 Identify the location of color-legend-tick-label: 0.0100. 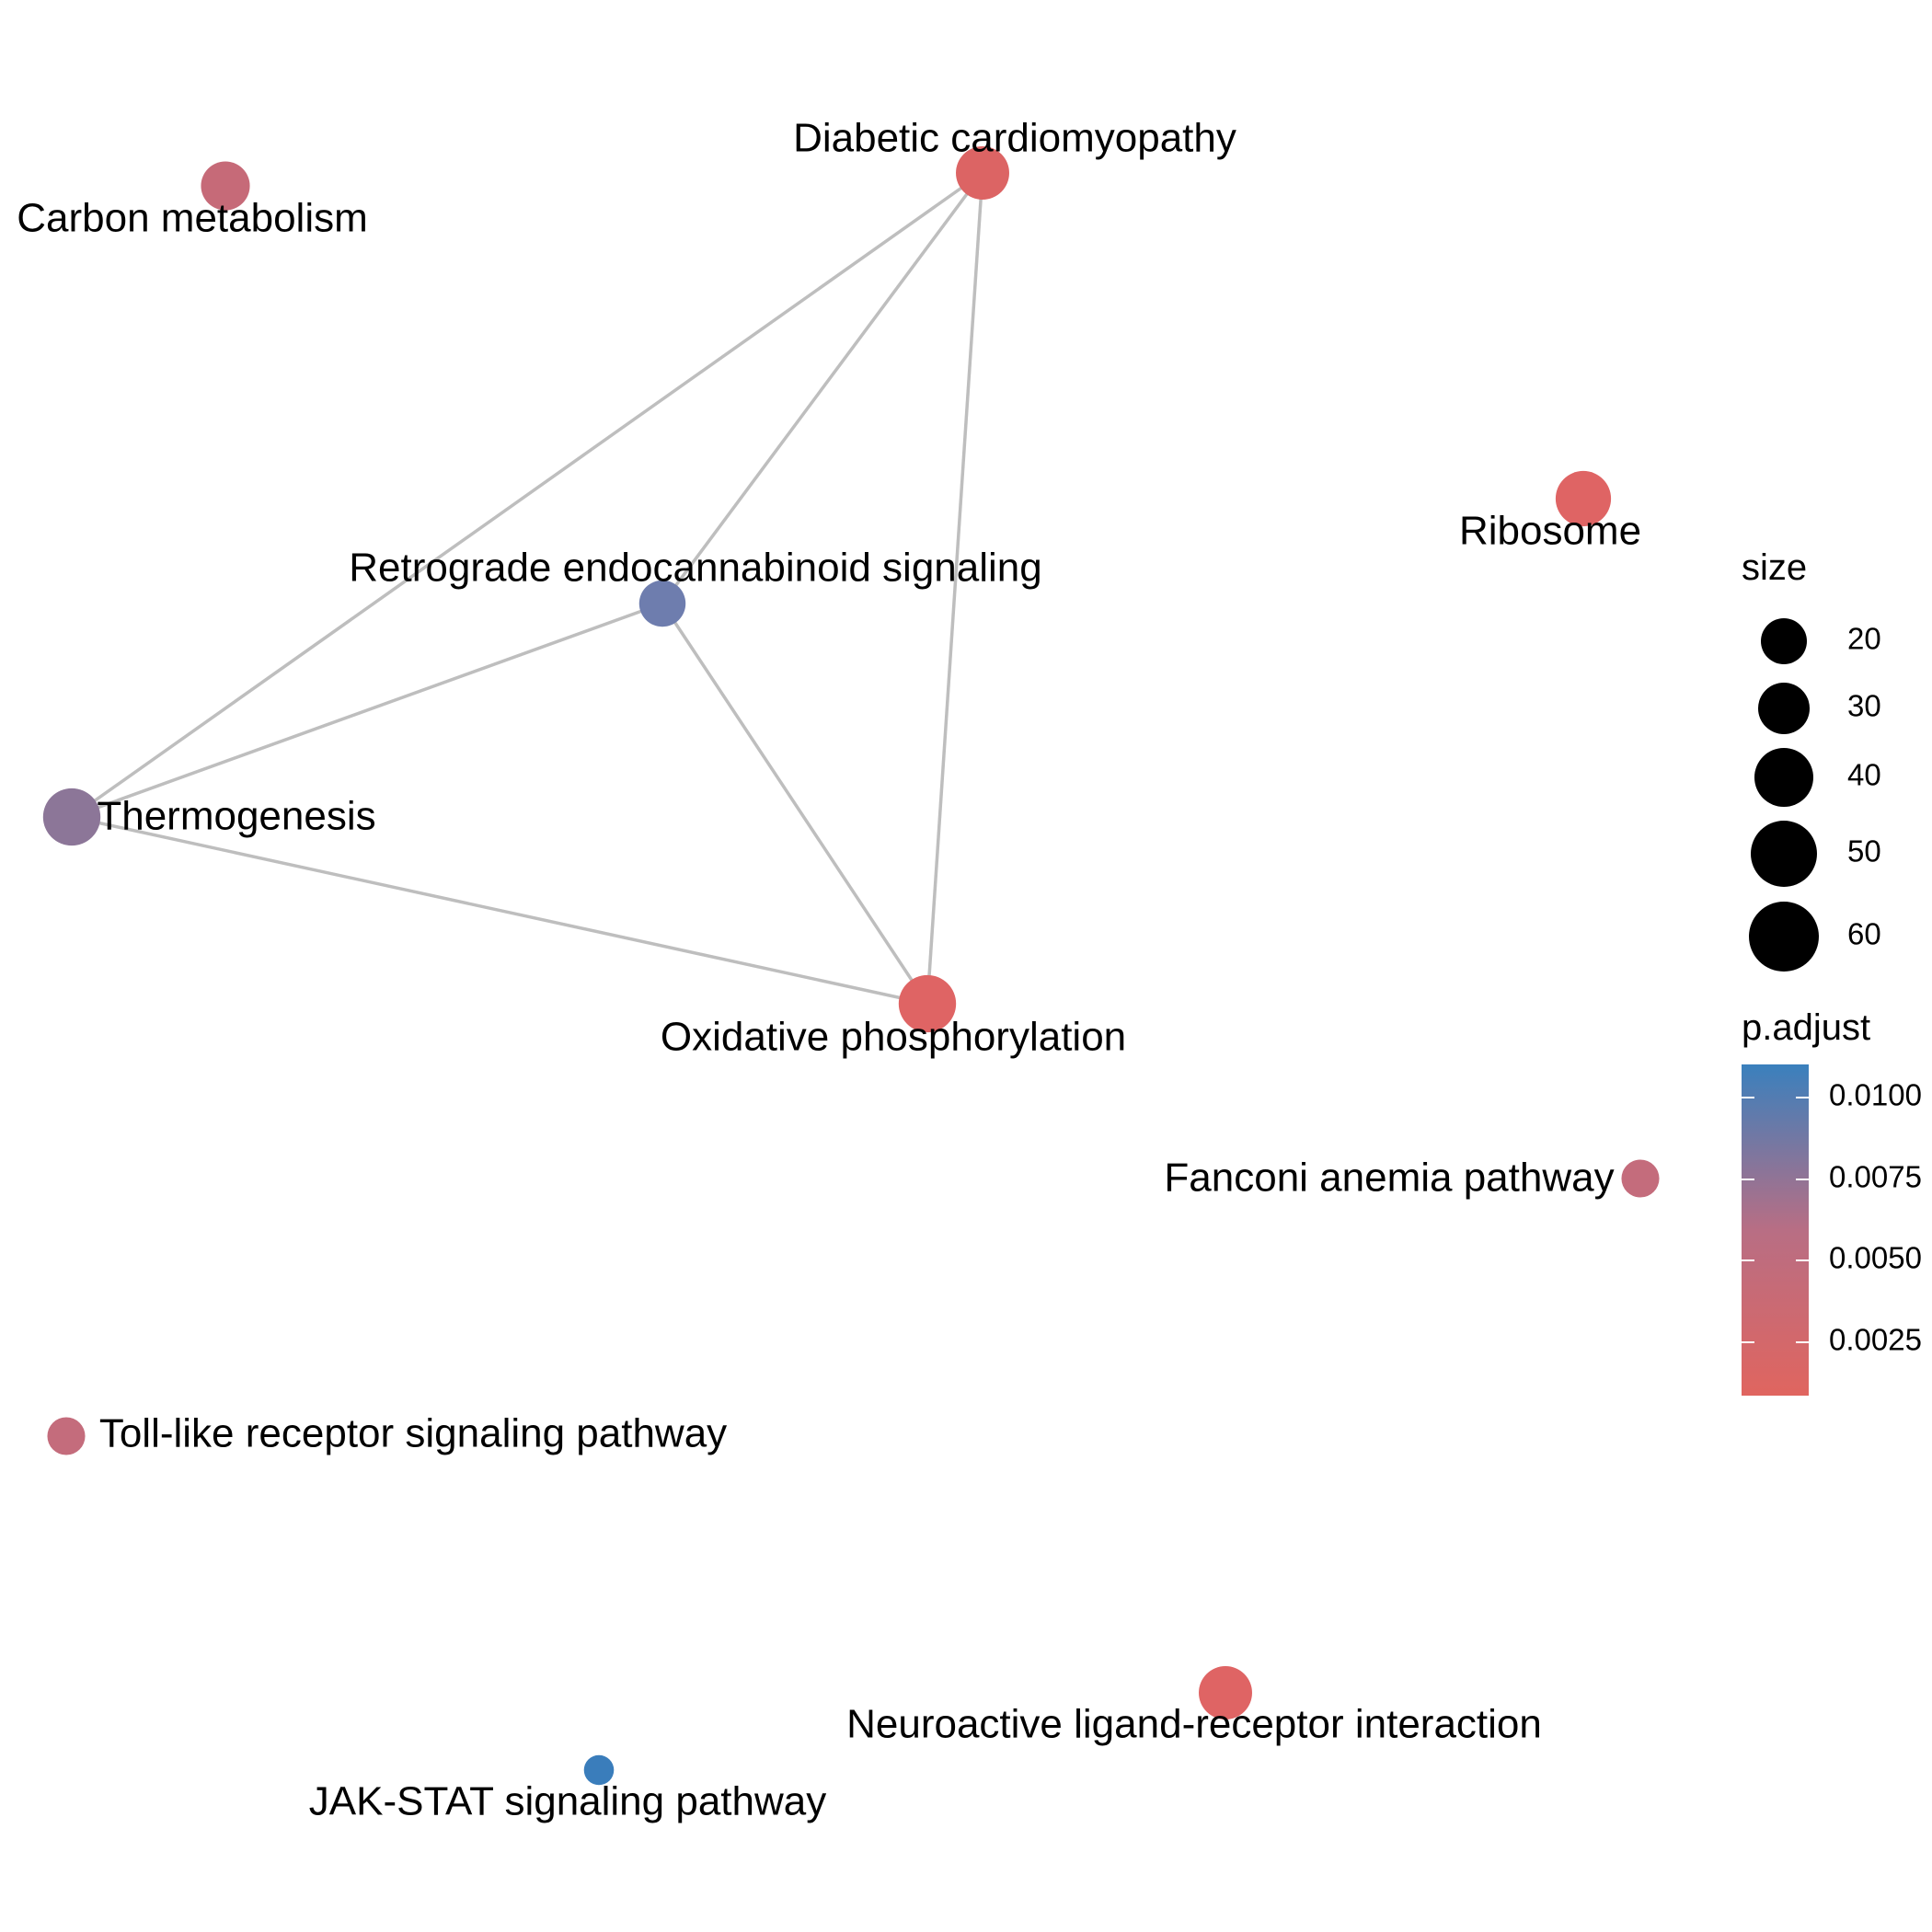
(1875, 1095).